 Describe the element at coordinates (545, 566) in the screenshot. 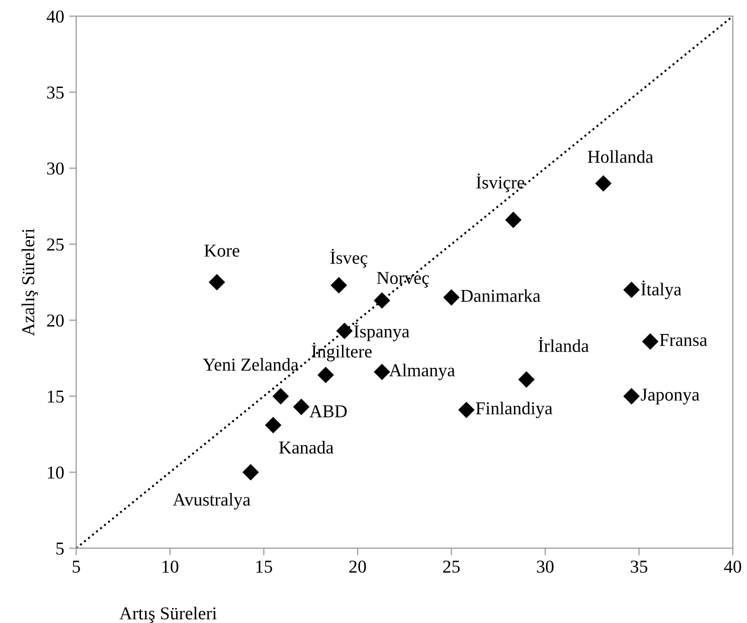

I see `x-tick-label: 30` at that location.